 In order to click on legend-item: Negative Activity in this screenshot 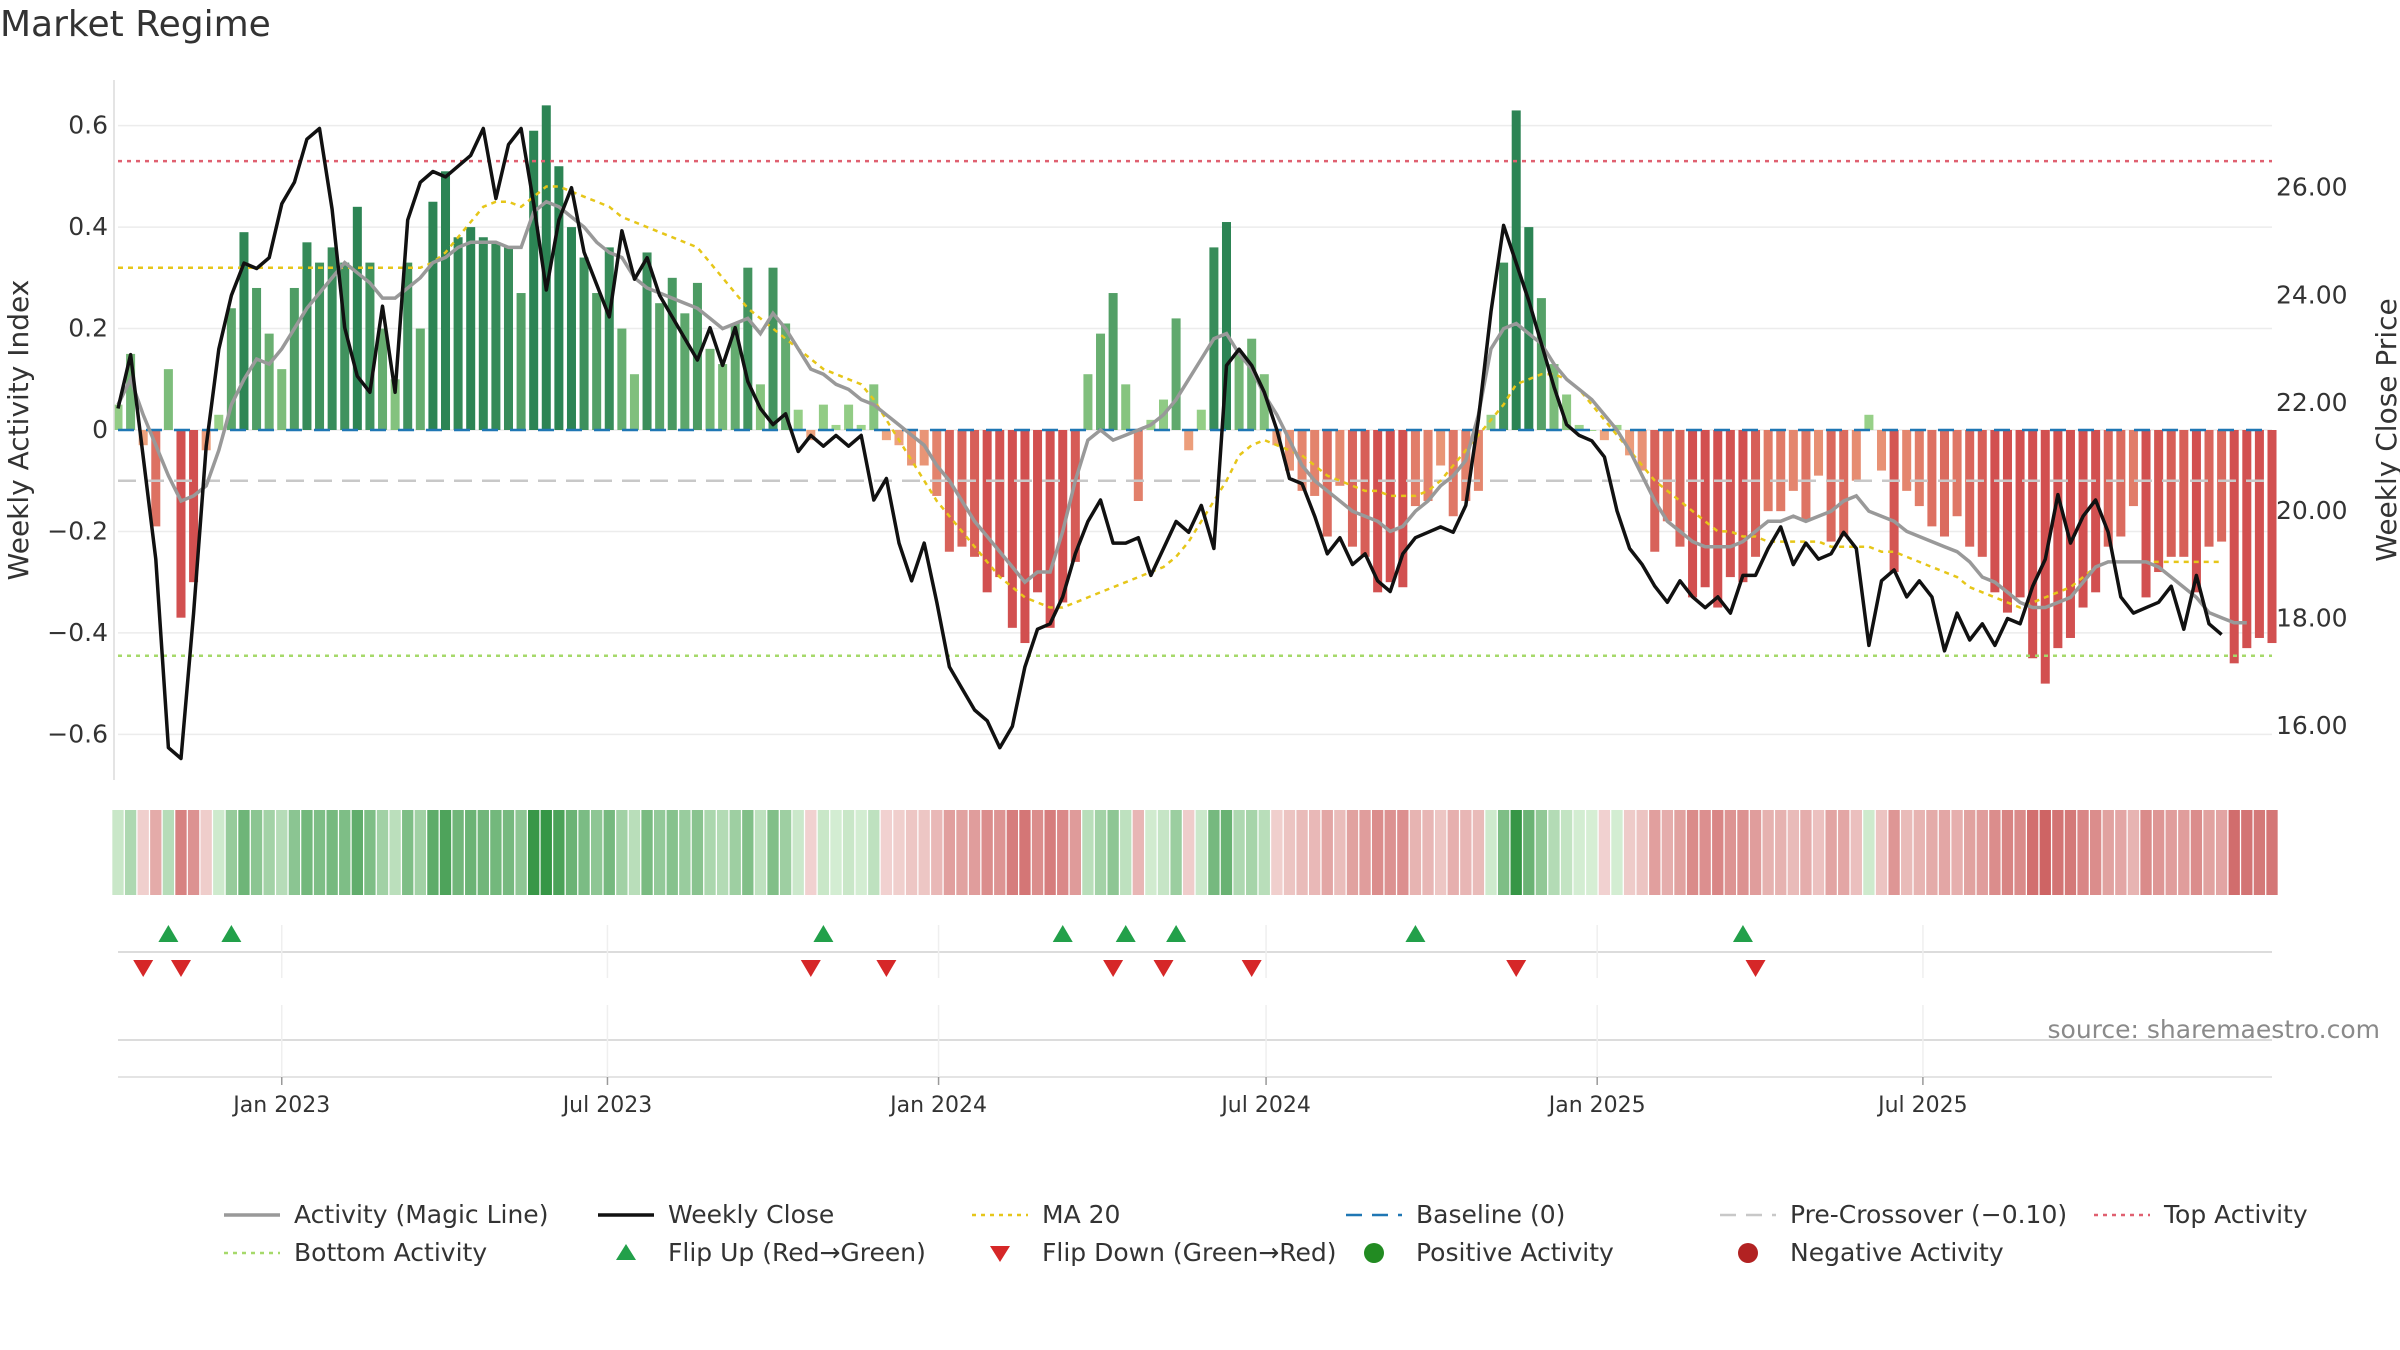, I will do `click(1861, 1252)`.